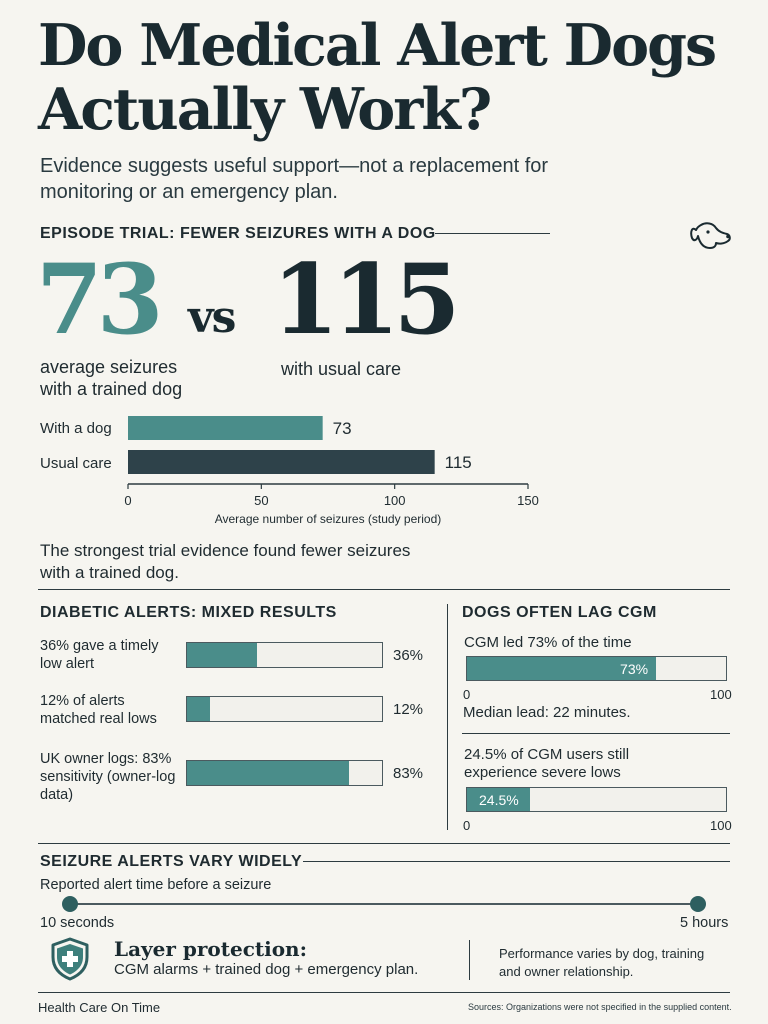 The image size is (768, 1024). What do you see at coordinates (377, 77) in the screenshot?
I see `page-title: Do Medical Alert Dogs Actually Work?` at bounding box center [377, 77].